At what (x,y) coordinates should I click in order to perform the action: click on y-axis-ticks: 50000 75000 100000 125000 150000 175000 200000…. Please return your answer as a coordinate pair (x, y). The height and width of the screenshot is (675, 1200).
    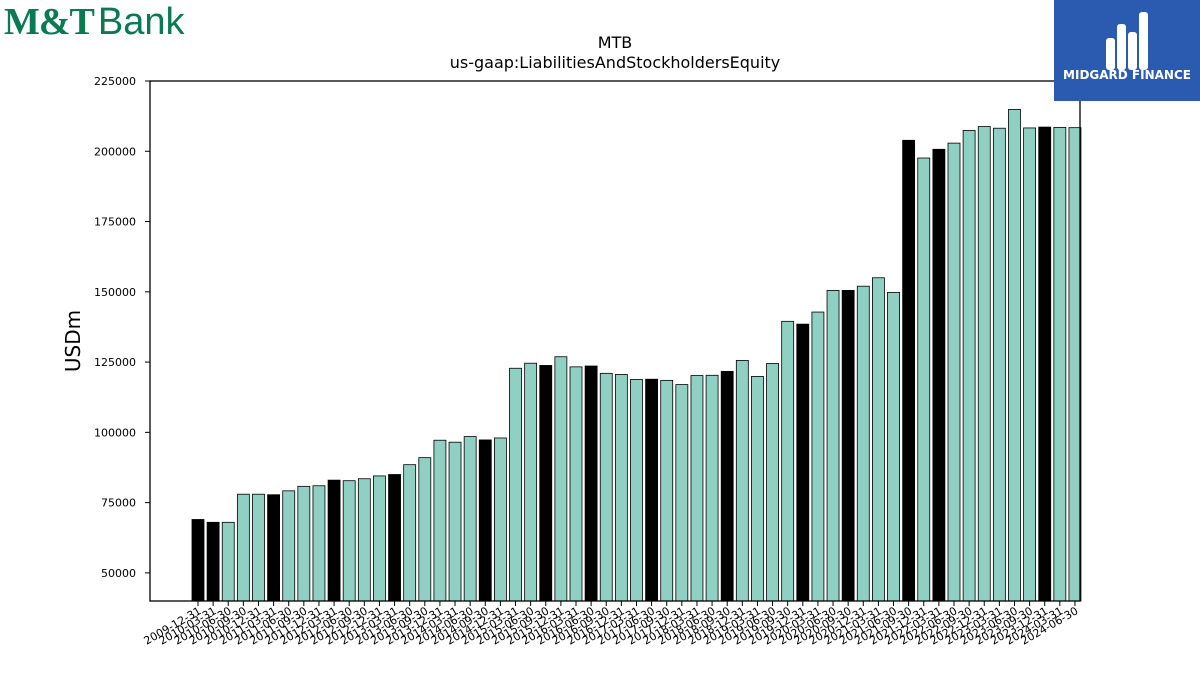
    Looking at the image, I should click on (122, 327).